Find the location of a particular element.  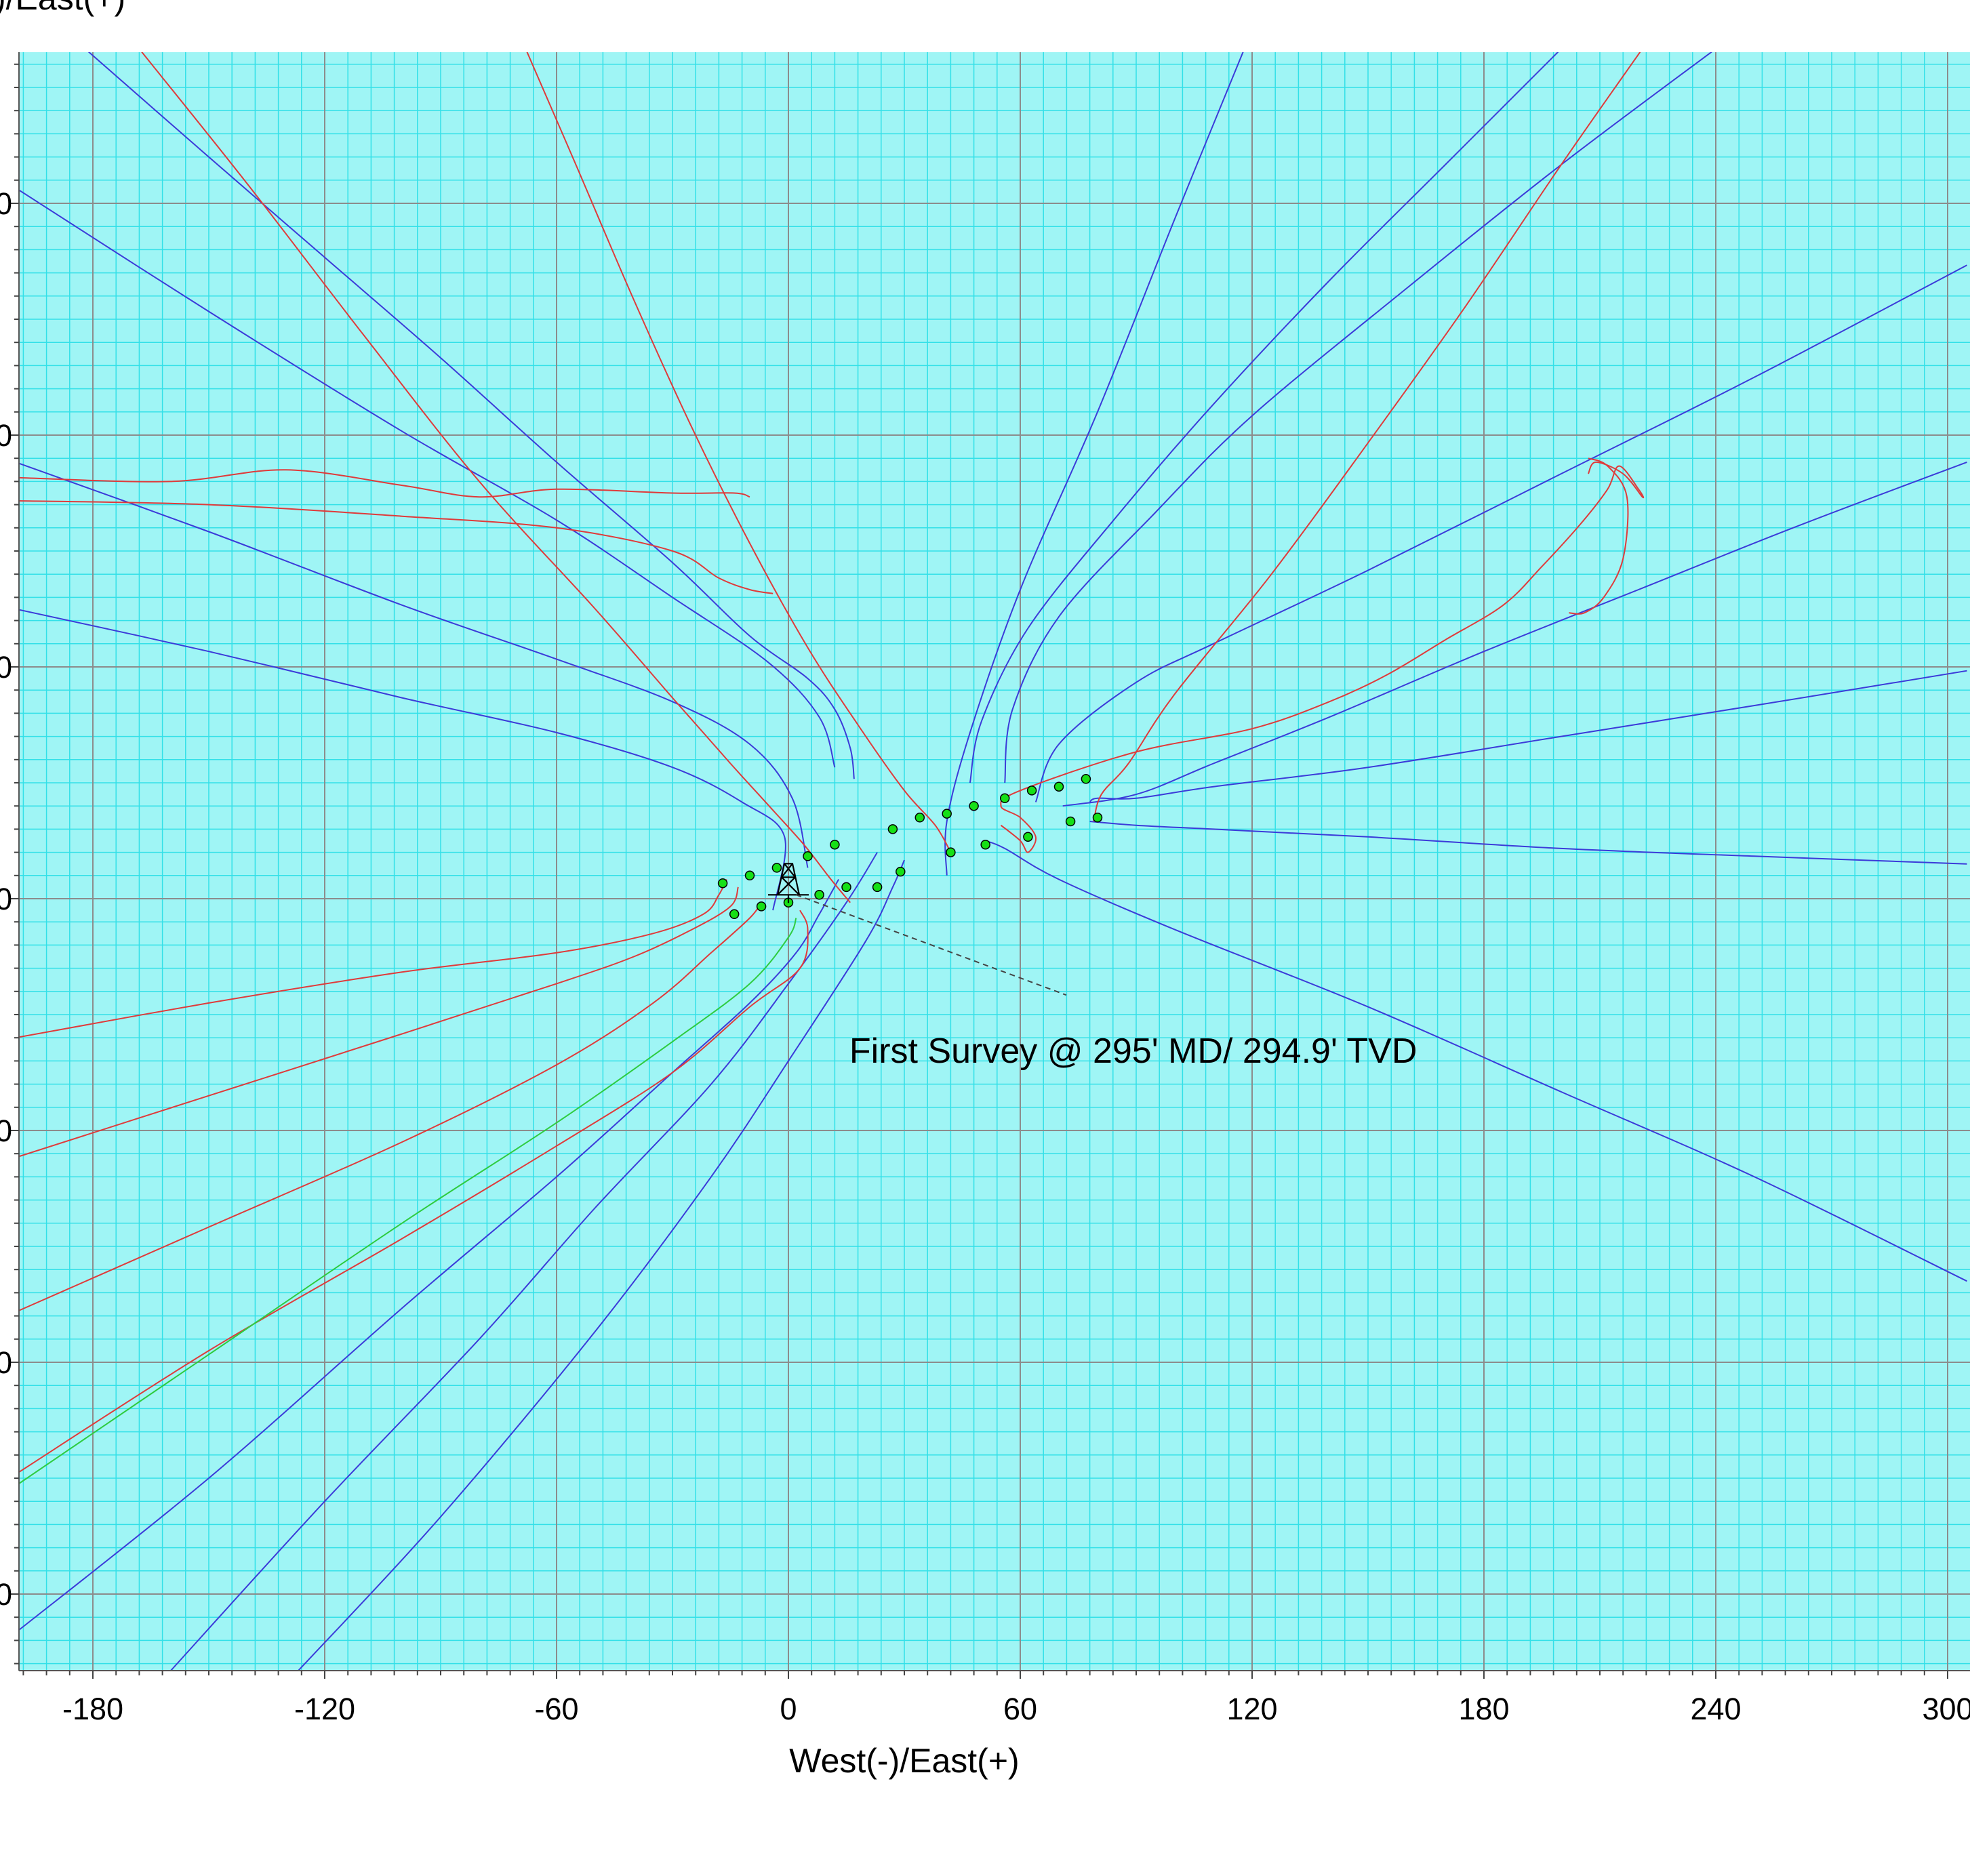

rig-icon is located at coordinates (788, 883).